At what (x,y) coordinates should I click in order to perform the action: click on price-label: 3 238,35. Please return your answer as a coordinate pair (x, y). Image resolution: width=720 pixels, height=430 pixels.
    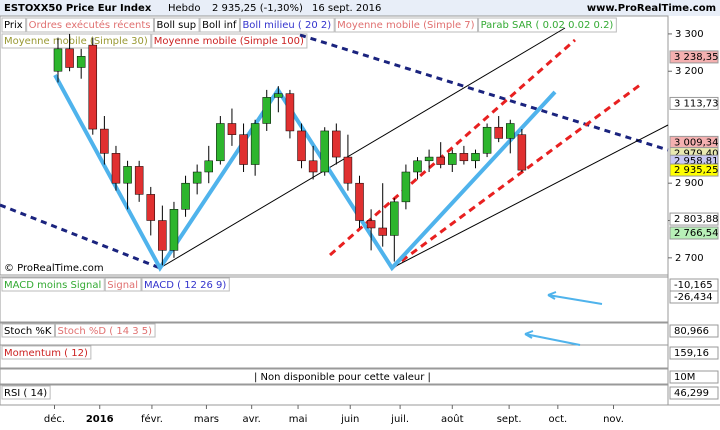
    Looking at the image, I should click on (696, 57).